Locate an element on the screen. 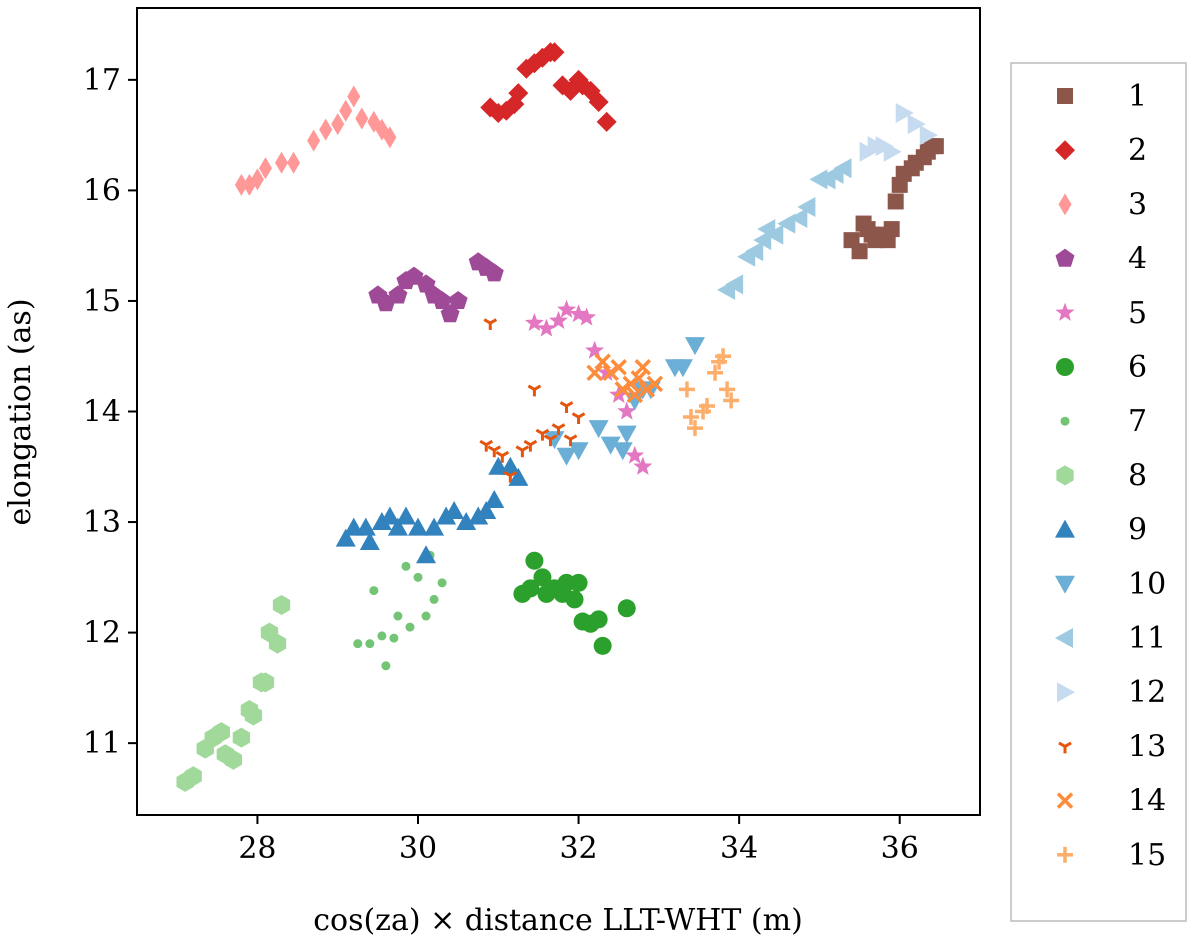 The height and width of the screenshot is (947, 1200). x-tick-label: 34 is located at coordinates (739, 848).